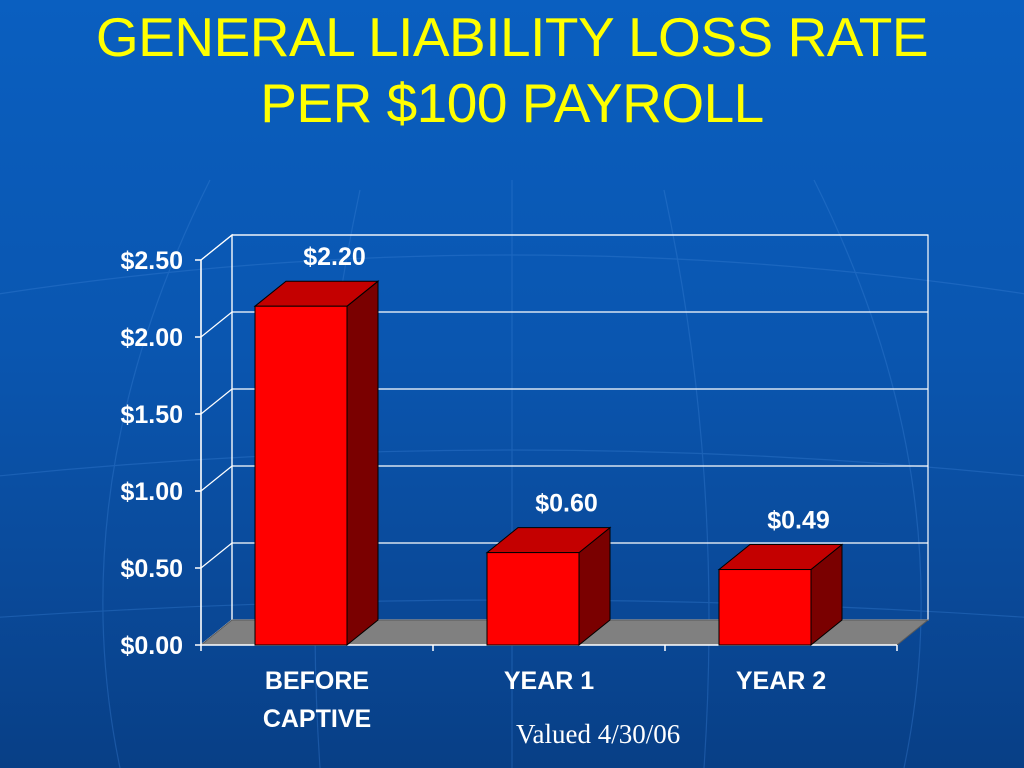 The height and width of the screenshot is (768, 1024). I want to click on valuation-footnote: Valued 4/30/06, so click(598, 734).